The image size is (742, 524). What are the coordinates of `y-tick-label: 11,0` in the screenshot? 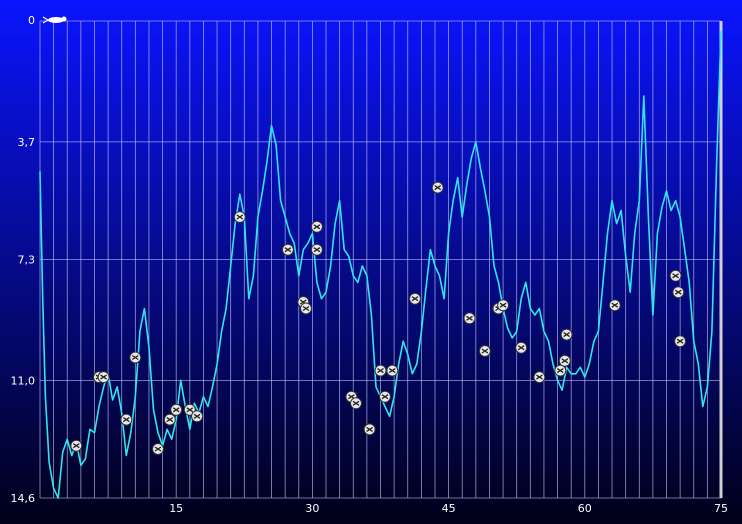 It's located at (23, 380).